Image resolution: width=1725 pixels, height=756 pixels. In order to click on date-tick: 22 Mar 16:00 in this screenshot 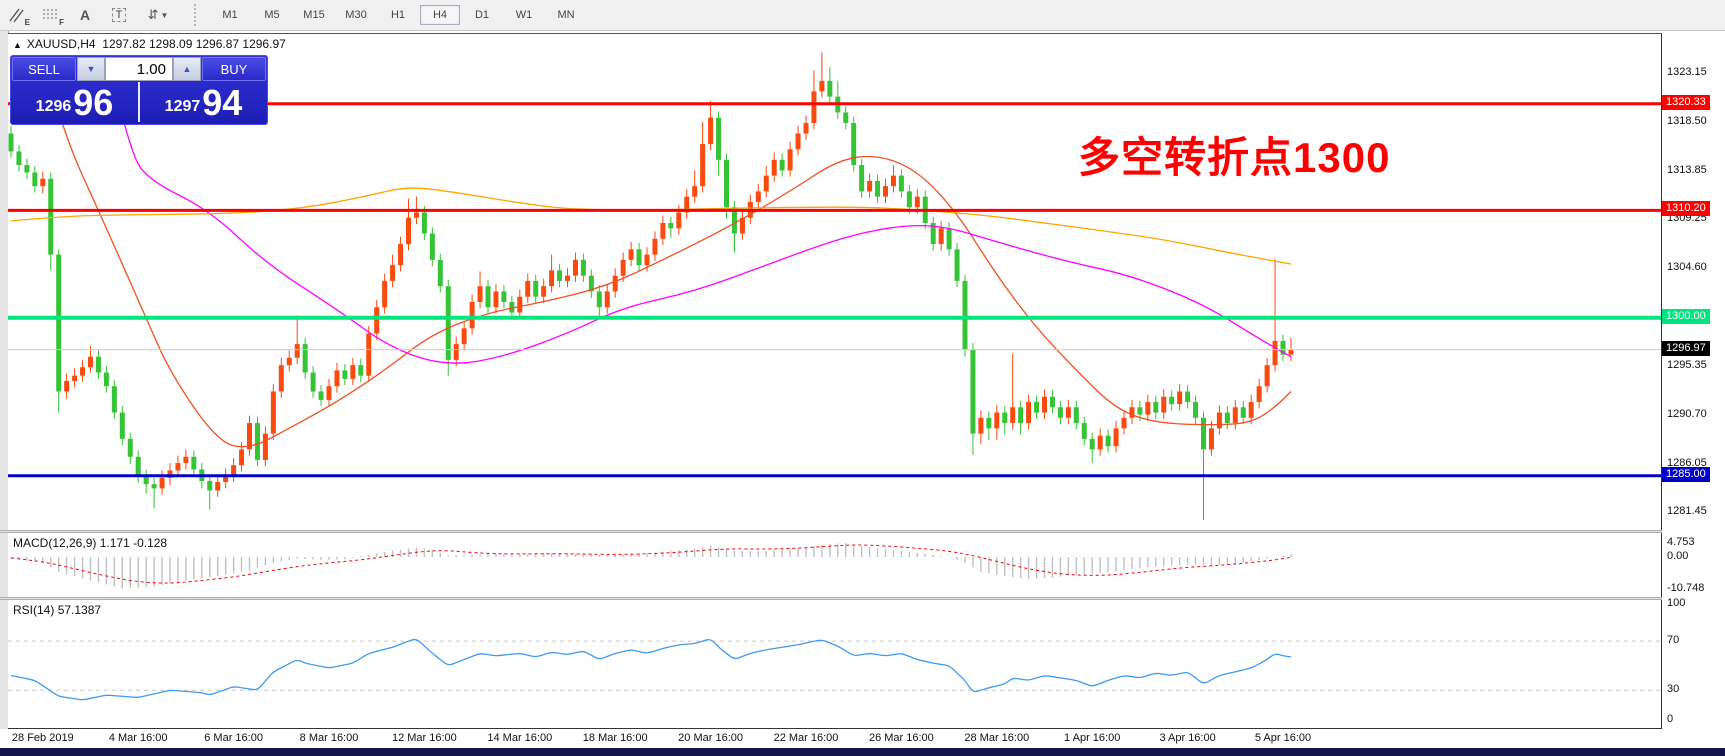, I will do `click(806, 738)`.